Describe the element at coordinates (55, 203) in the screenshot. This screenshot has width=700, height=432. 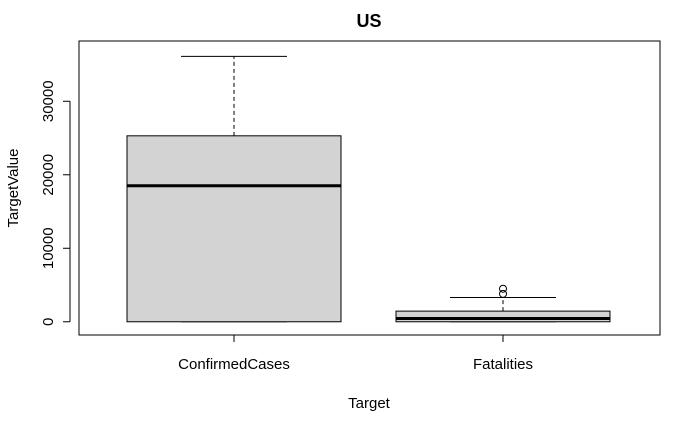
I see `y-axis: 0 10000 20000 30000` at that location.